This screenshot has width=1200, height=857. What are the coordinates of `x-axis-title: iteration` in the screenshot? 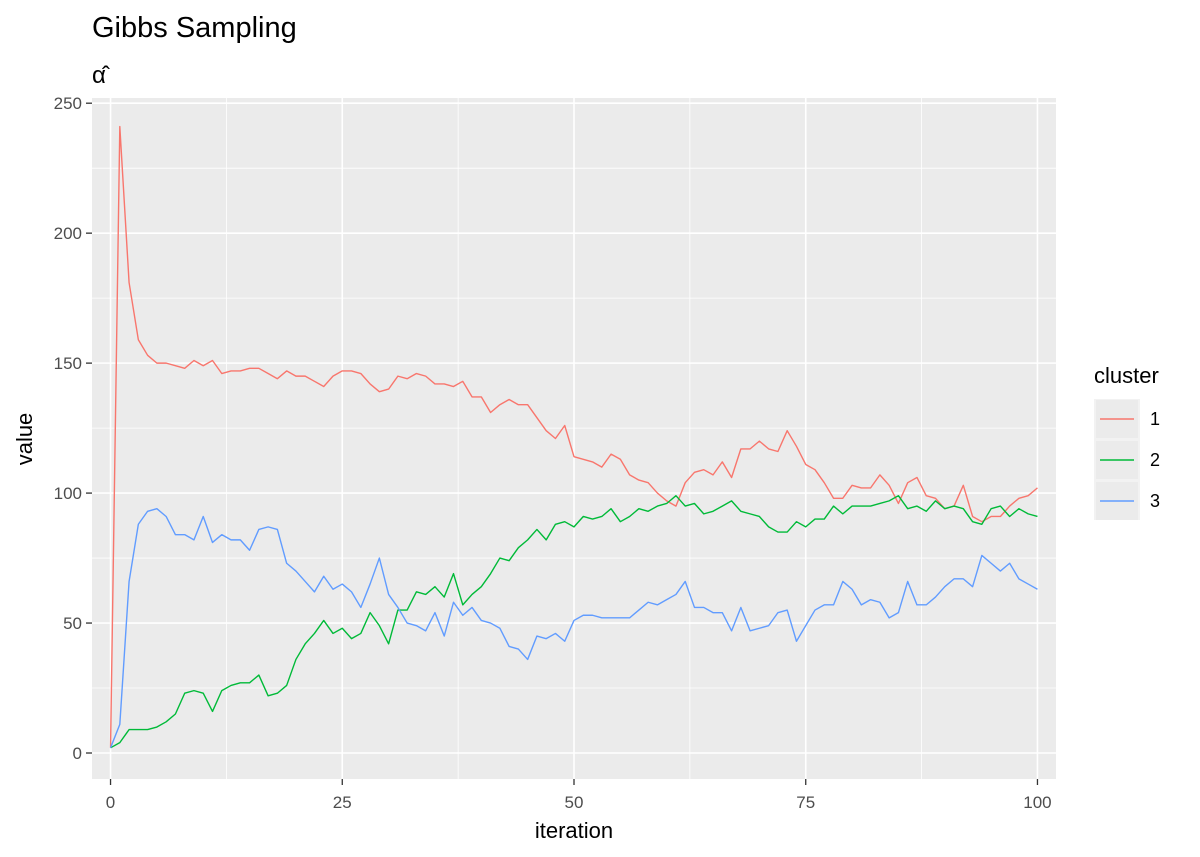 It's located at (574, 830).